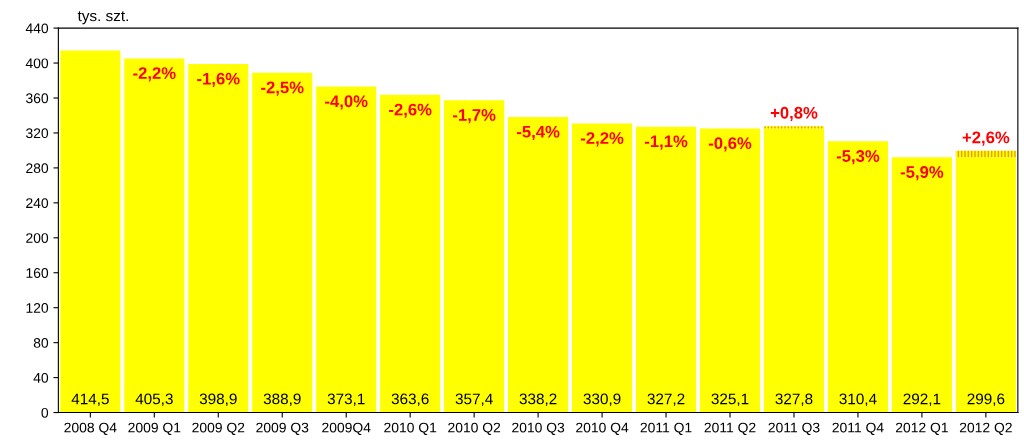 This screenshot has width=1024, height=446. Describe the element at coordinates (41, 377) in the screenshot. I see `y-tick-label: 40` at that location.